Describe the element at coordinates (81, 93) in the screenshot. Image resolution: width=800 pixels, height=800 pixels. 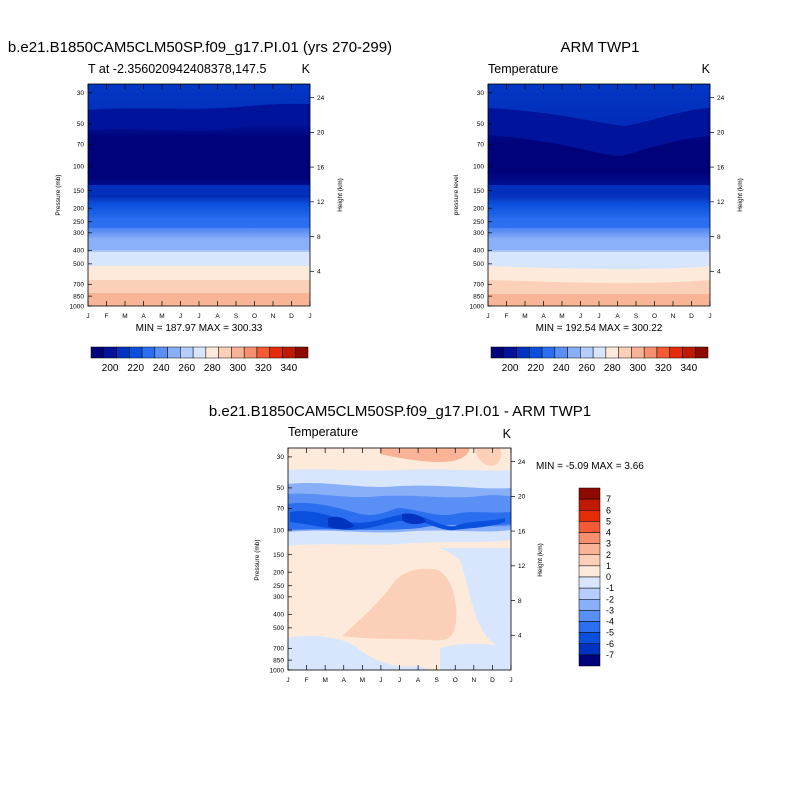
I see `panel-model-ytick-label: 30` at that location.